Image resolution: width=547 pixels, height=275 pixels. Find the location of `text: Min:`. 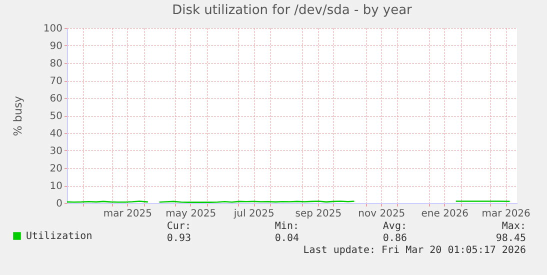

text: Min: is located at coordinates (286, 226).